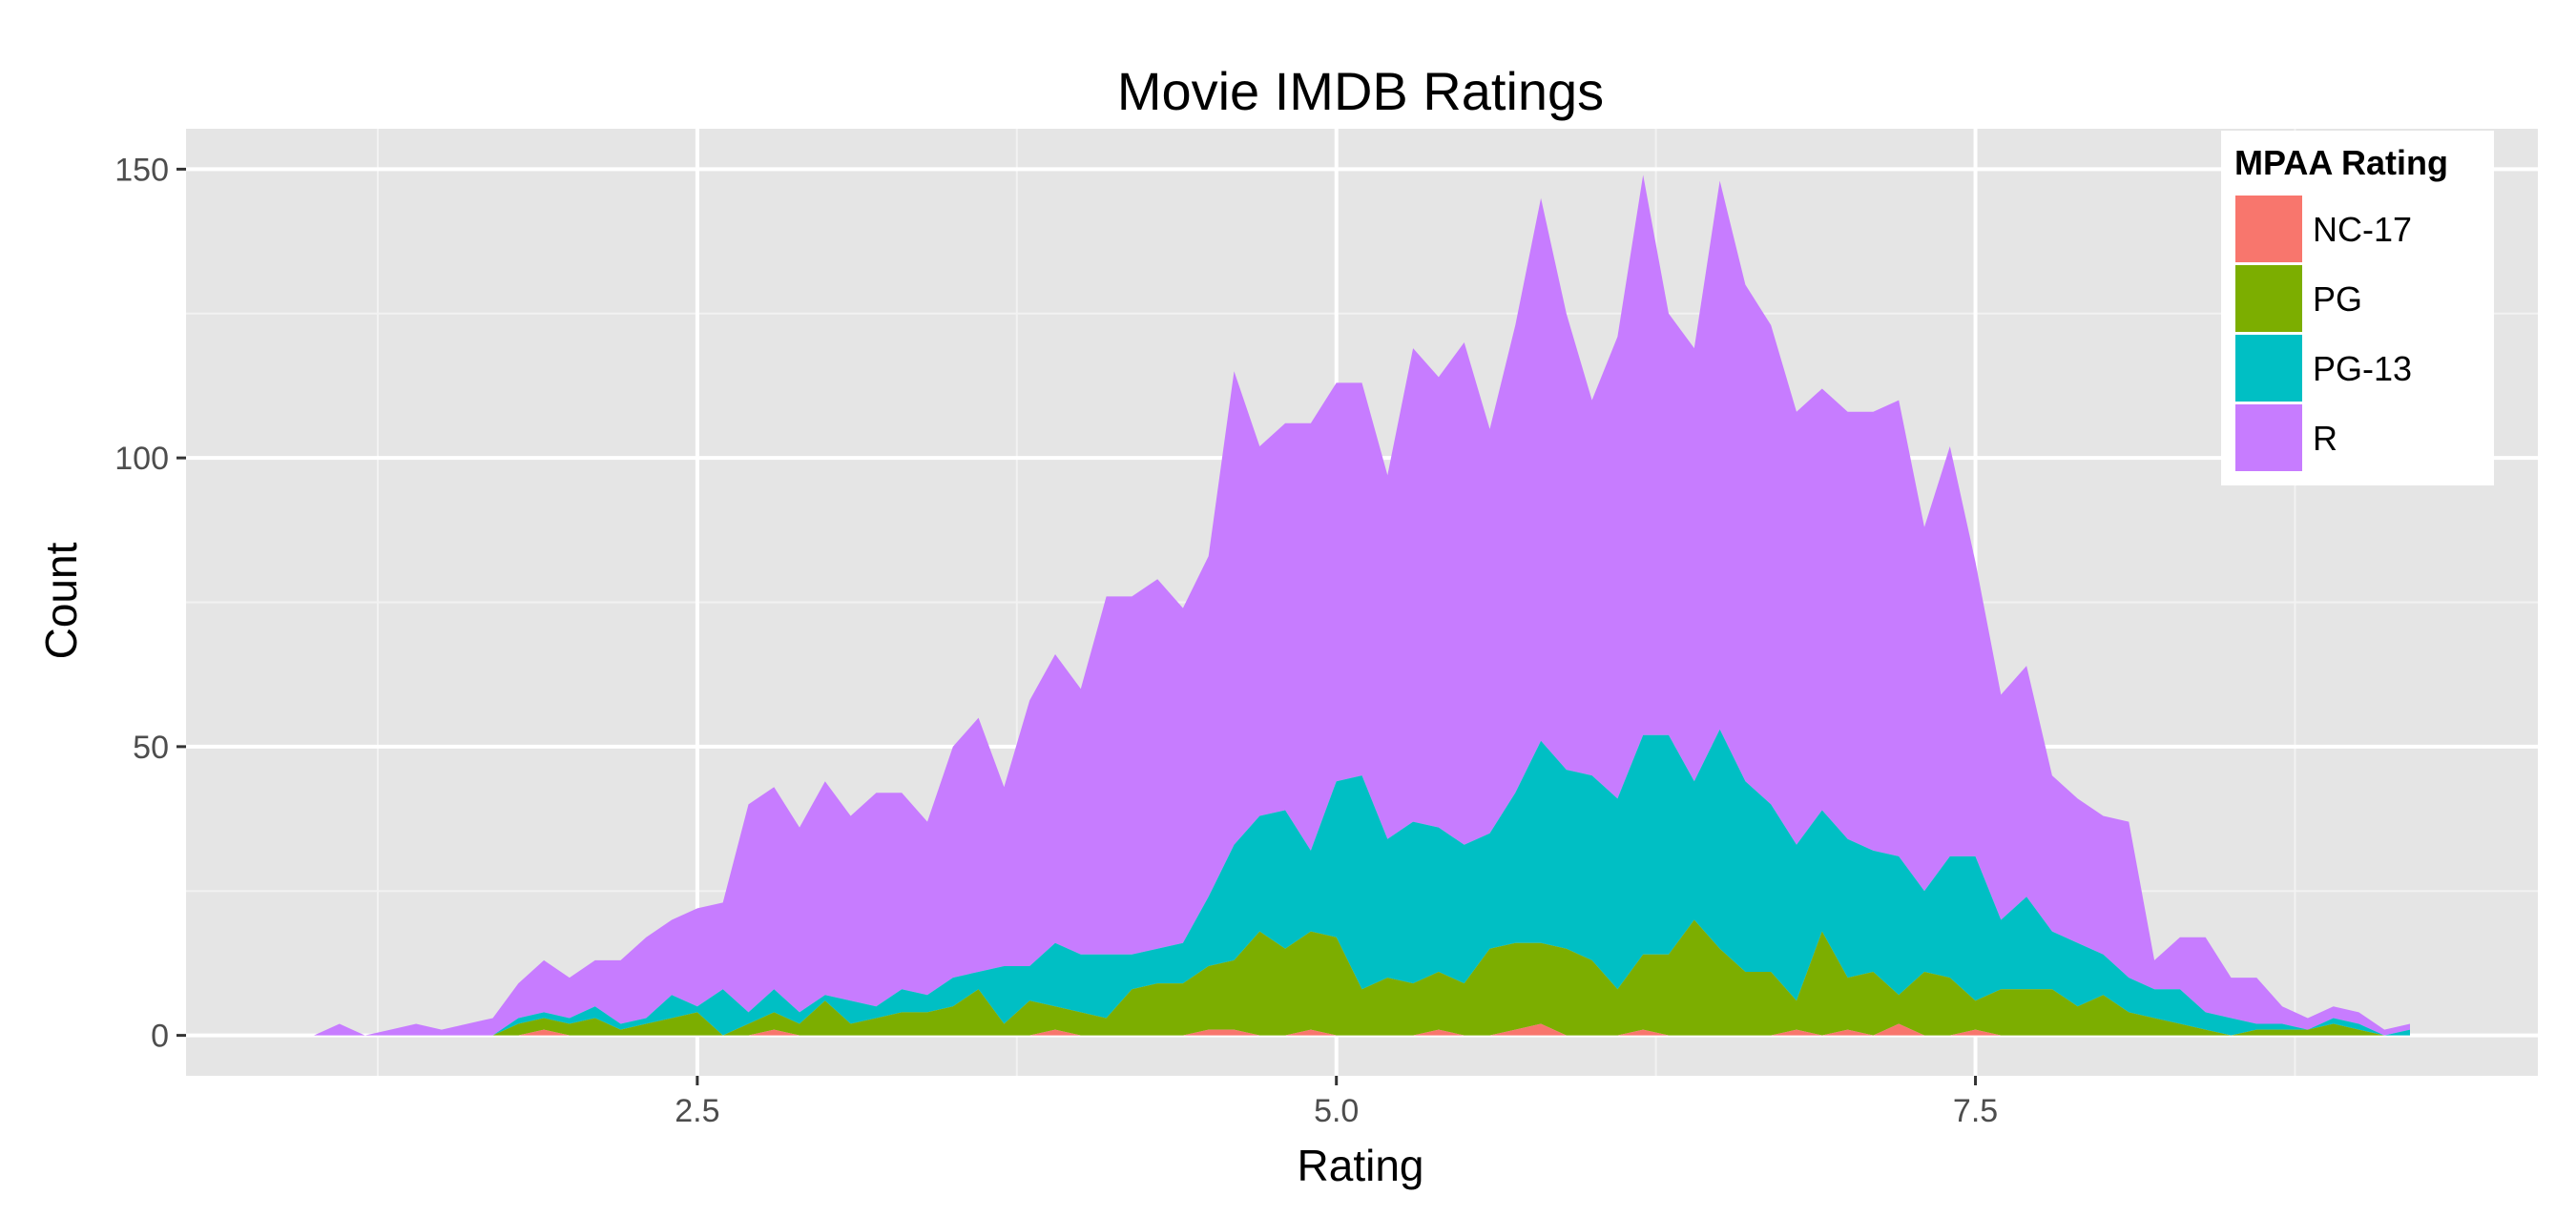 This screenshot has width=2576, height=1216. I want to click on x-tick-label: 2.5, so click(697, 1111).